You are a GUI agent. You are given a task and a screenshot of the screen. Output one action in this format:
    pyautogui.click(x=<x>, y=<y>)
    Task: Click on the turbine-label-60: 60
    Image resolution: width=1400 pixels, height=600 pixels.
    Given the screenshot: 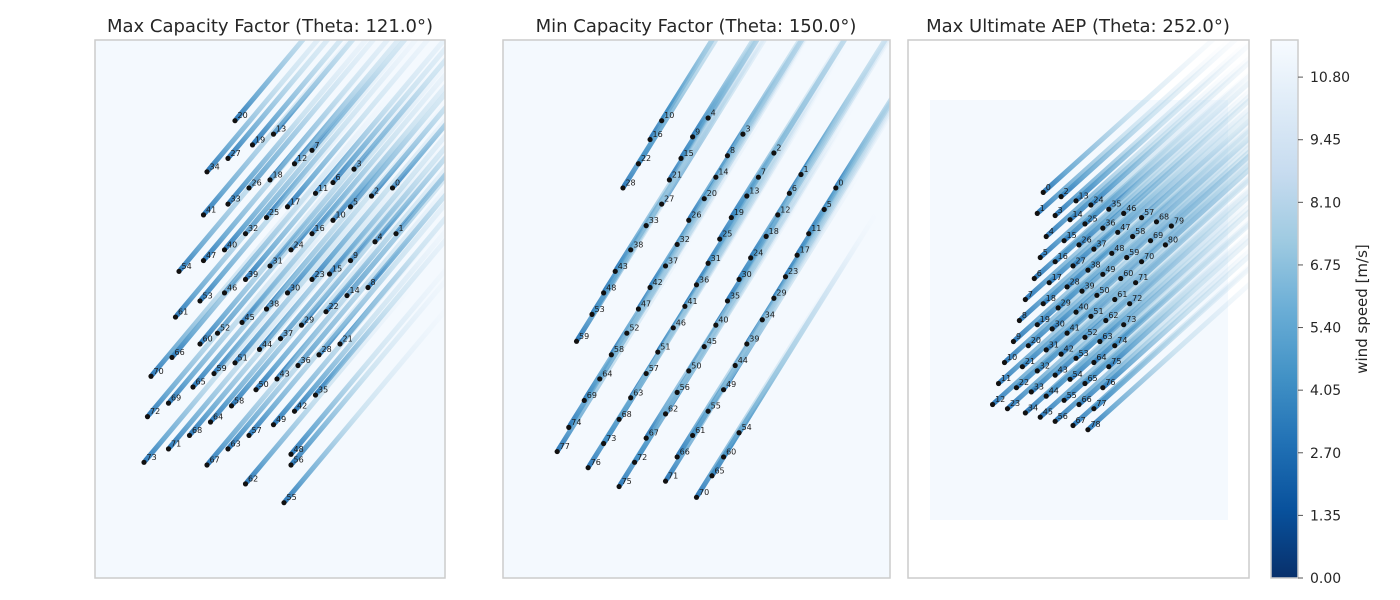 What is the action you would take?
    pyautogui.click(x=208, y=338)
    